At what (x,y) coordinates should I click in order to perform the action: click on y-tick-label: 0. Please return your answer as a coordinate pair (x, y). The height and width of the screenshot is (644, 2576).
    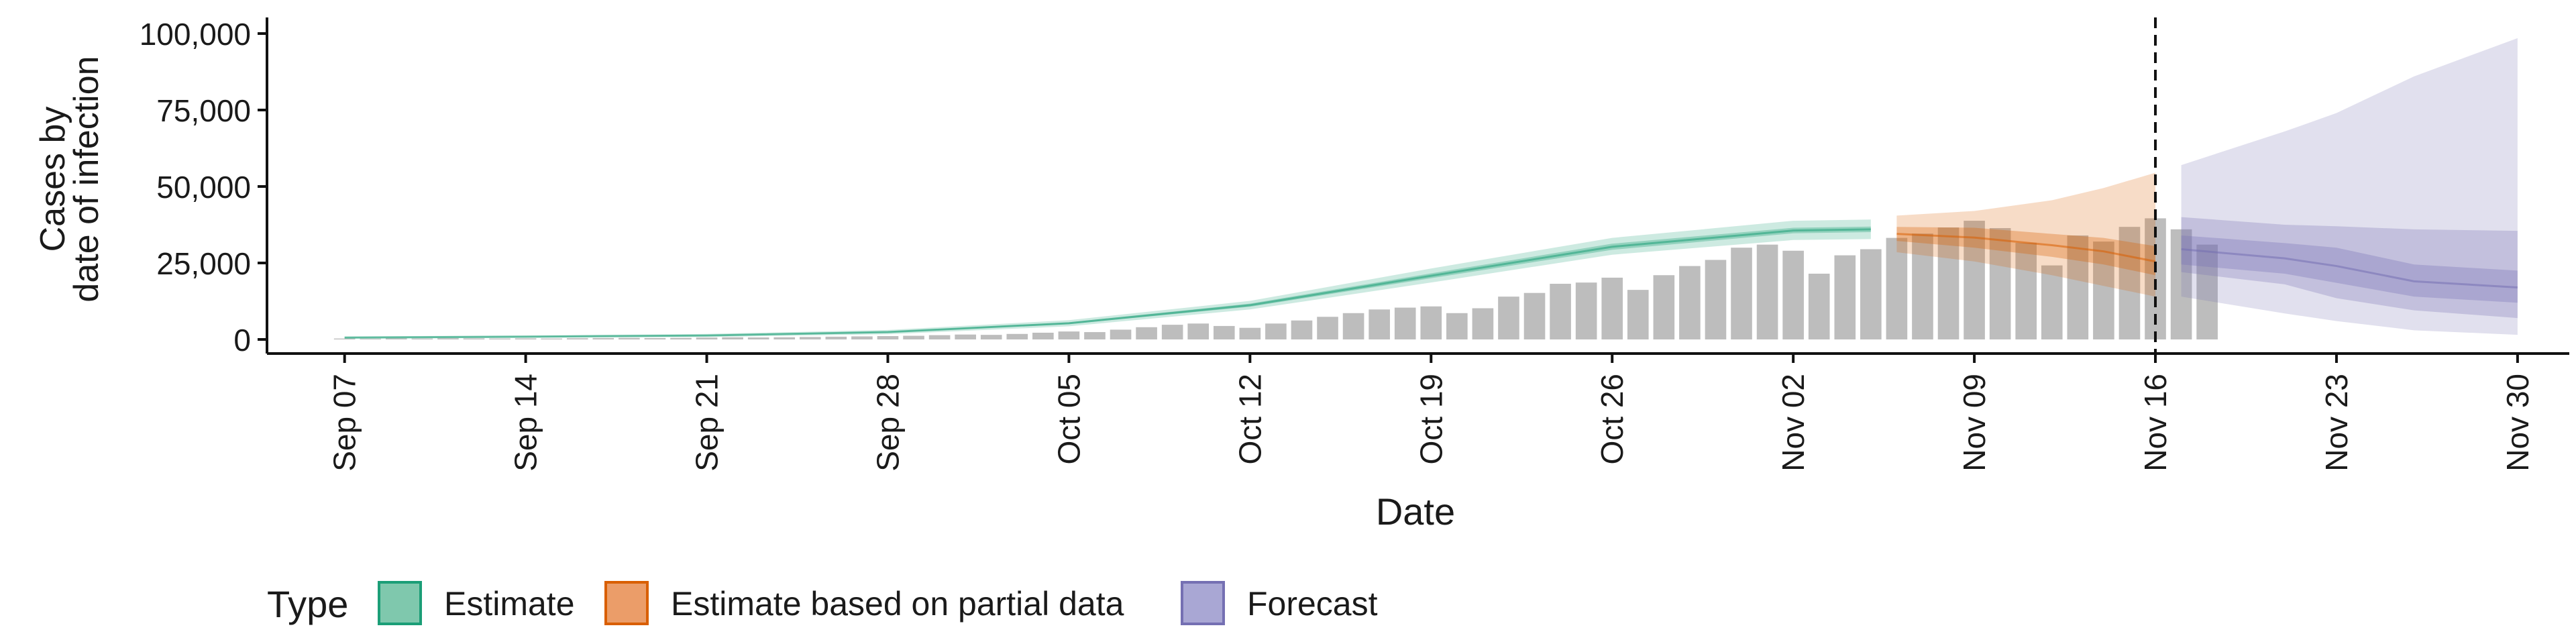
    Looking at the image, I should click on (242, 340).